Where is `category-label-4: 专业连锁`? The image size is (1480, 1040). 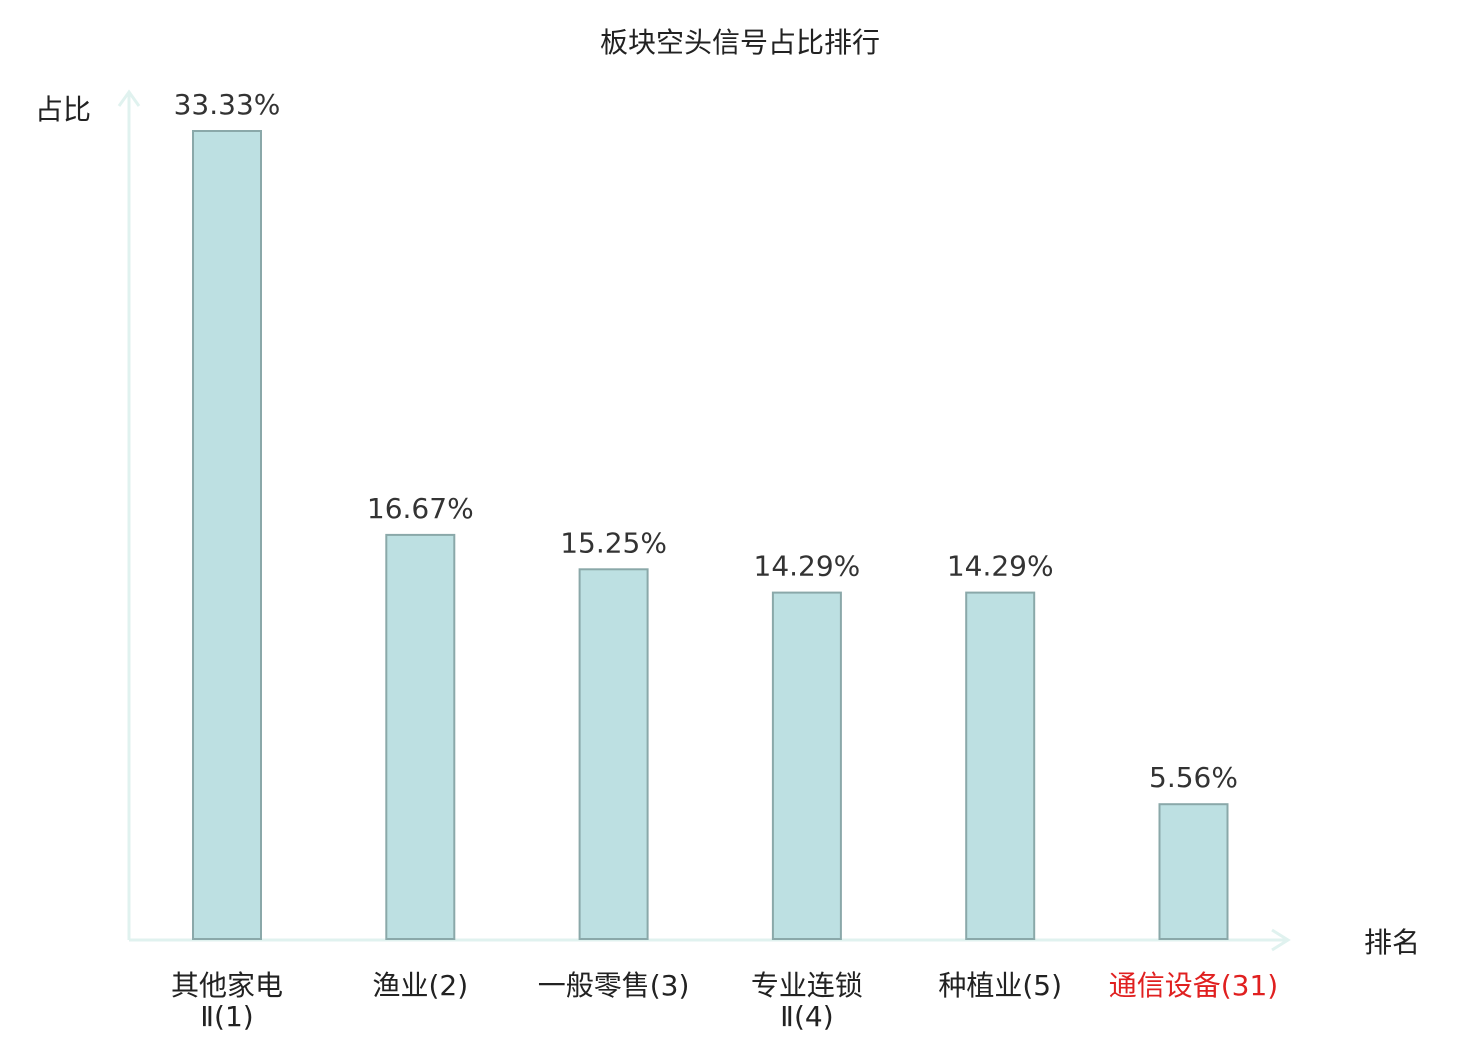
category-label-4: 专业连锁 is located at coordinates (807, 985).